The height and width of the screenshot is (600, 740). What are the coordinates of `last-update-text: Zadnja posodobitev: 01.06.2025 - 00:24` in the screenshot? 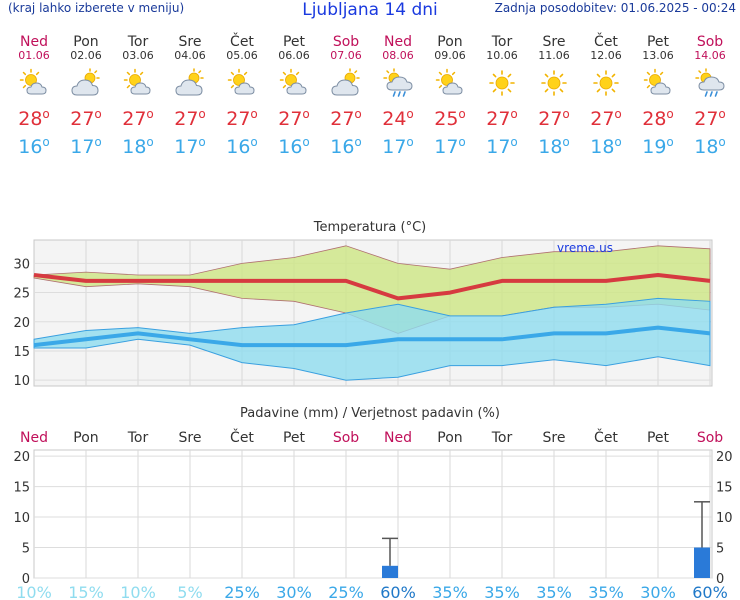 It's located at (615, 8).